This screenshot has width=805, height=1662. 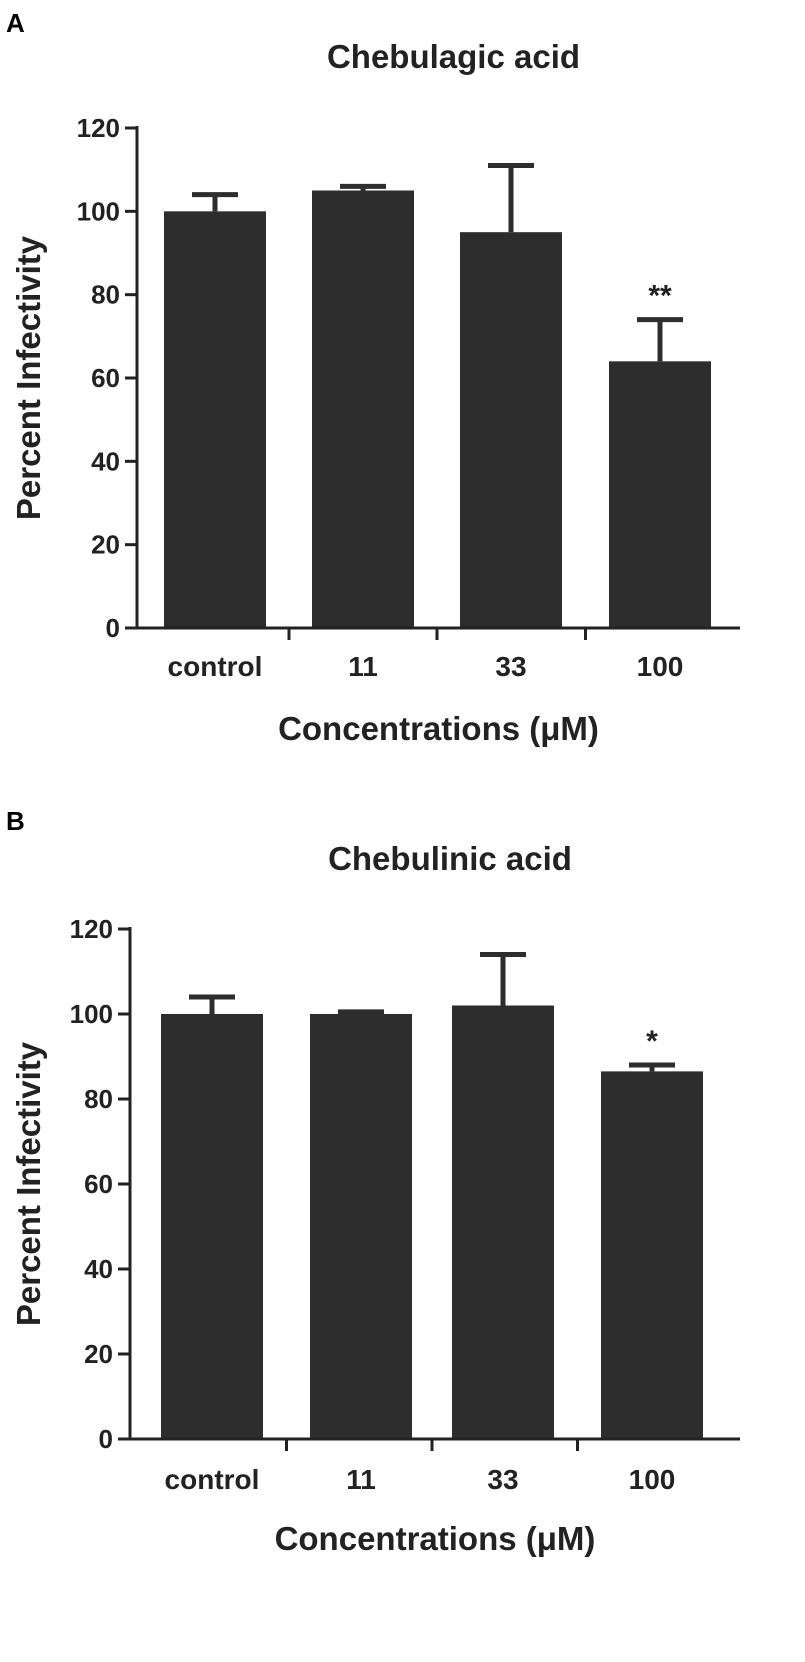 What do you see at coordinates (15, 821) in the screenshot?
I see `panel-letter: B` at bounding box center [15, 821].